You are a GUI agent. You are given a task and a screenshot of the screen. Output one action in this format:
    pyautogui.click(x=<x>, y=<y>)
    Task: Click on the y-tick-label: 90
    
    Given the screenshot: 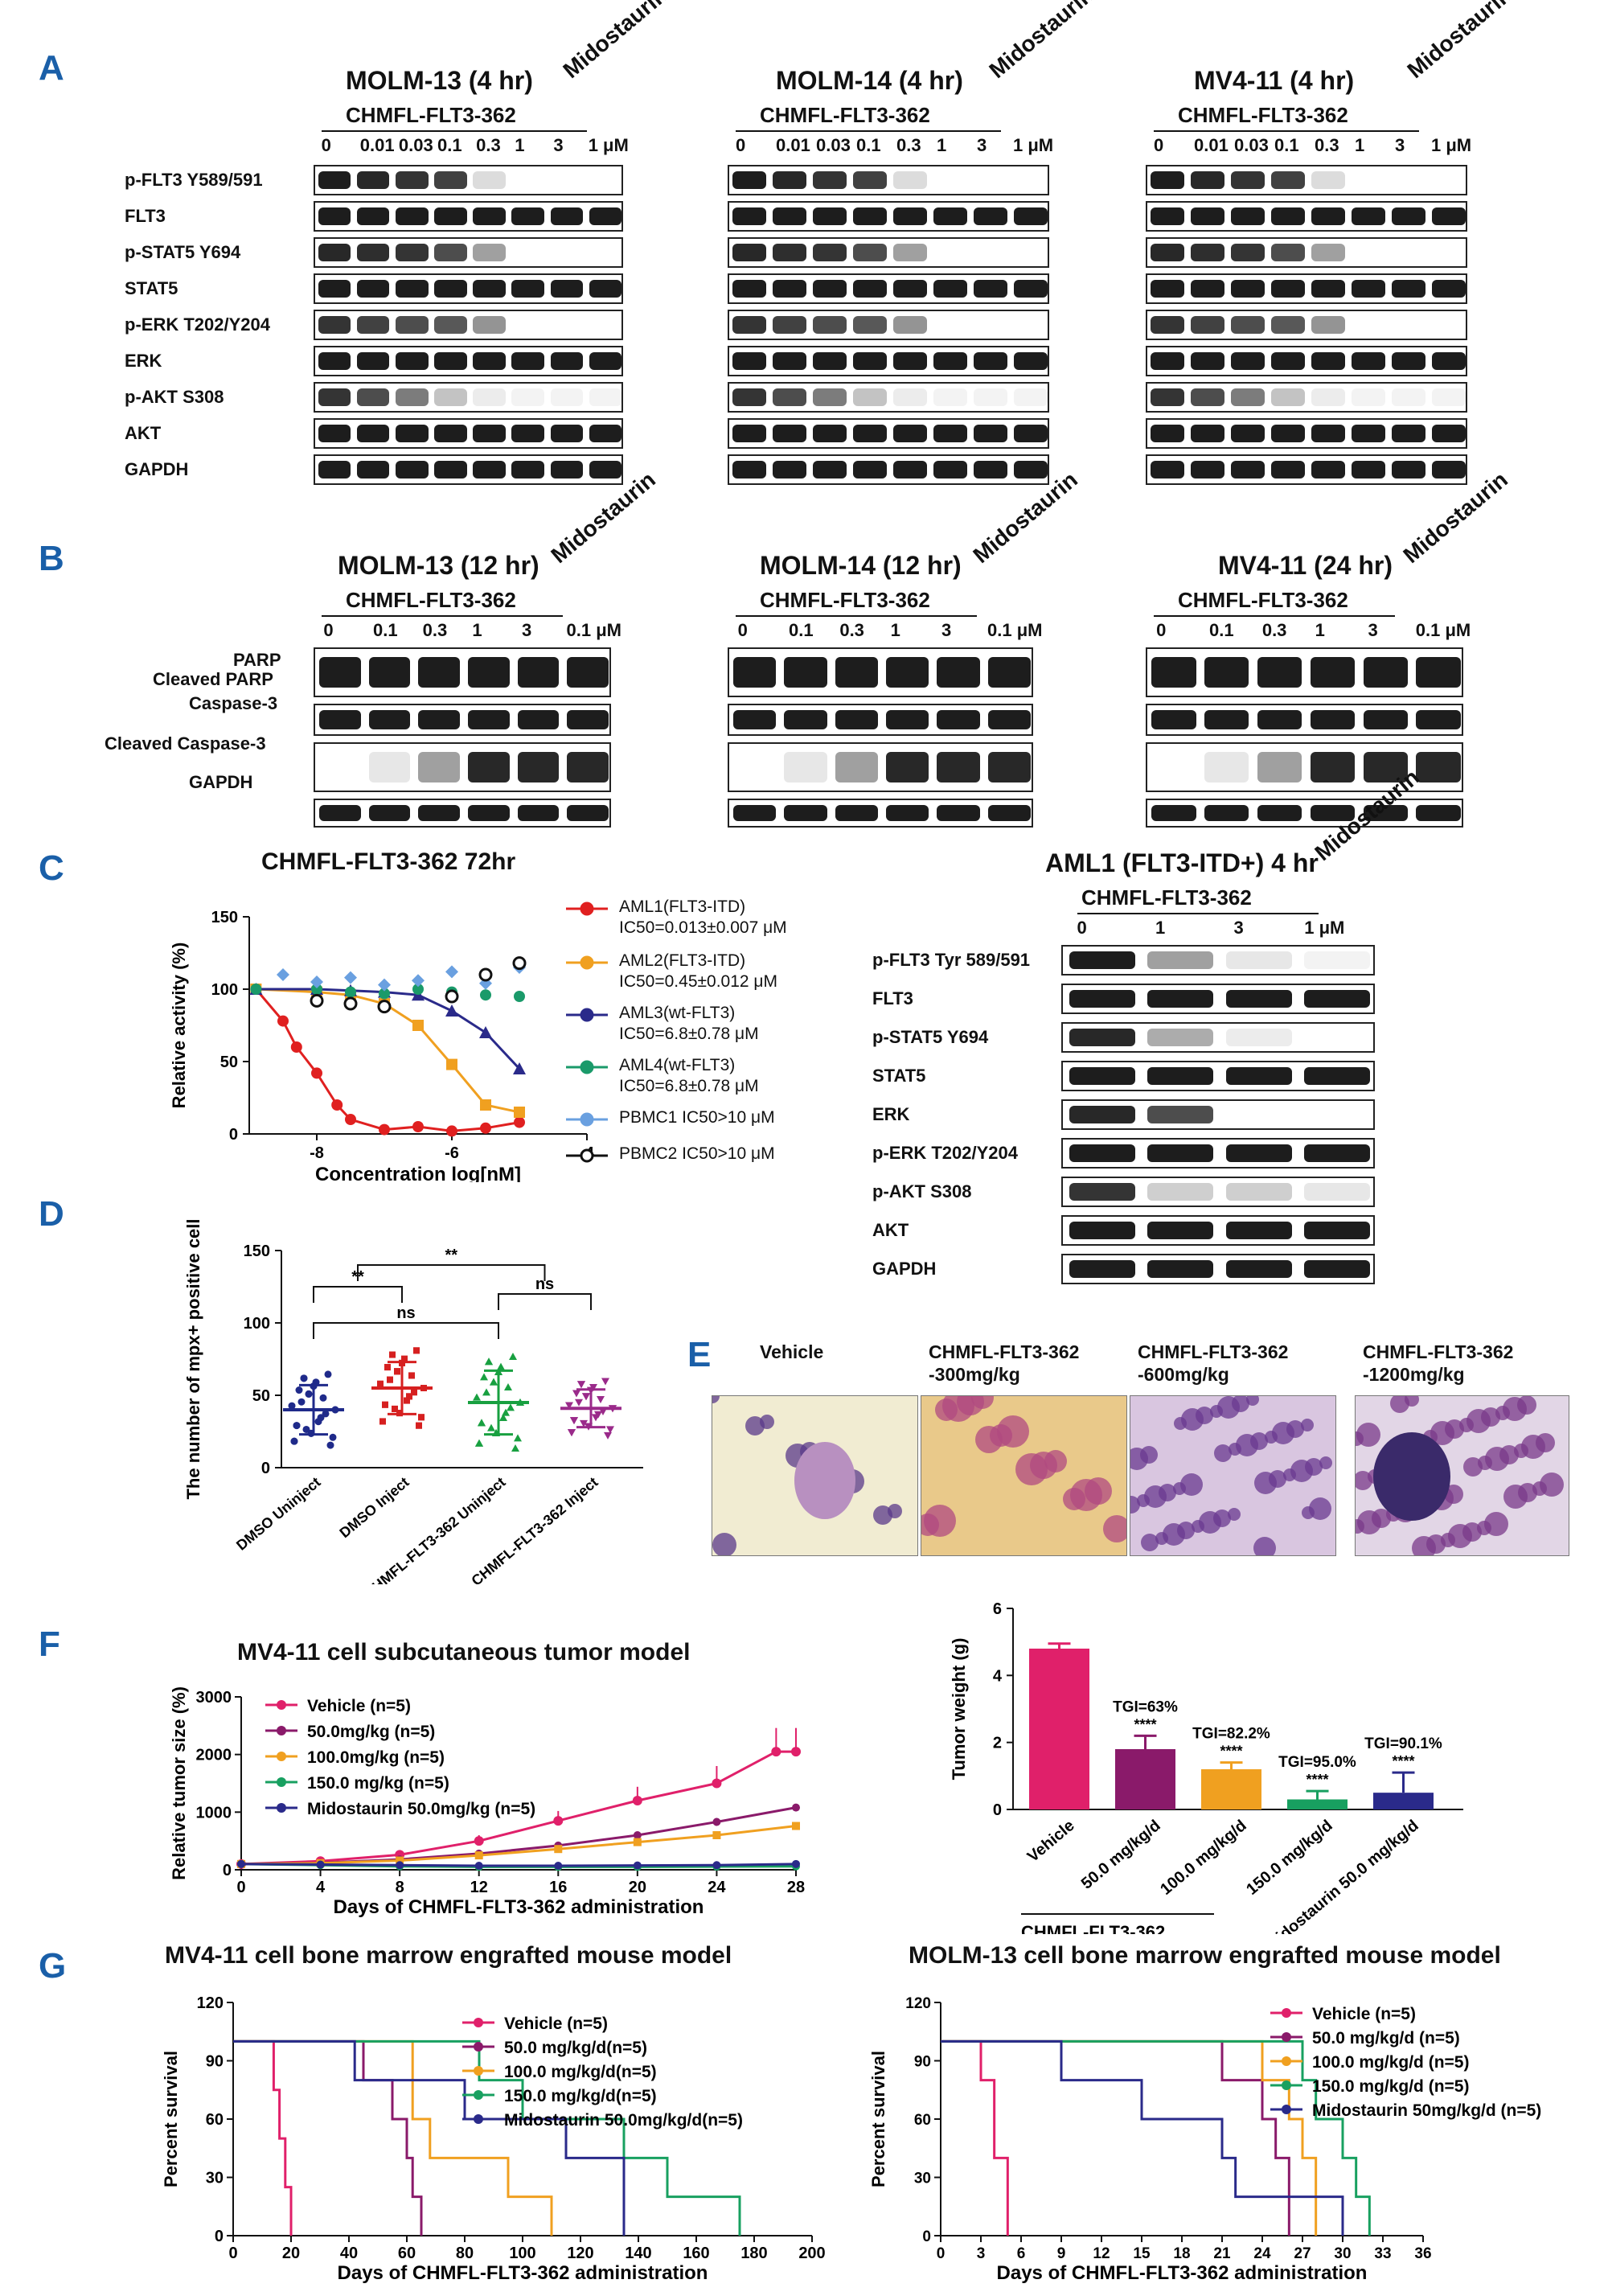 What is the action you would take?
    pyautogui.click(x=215, y=2062)
    